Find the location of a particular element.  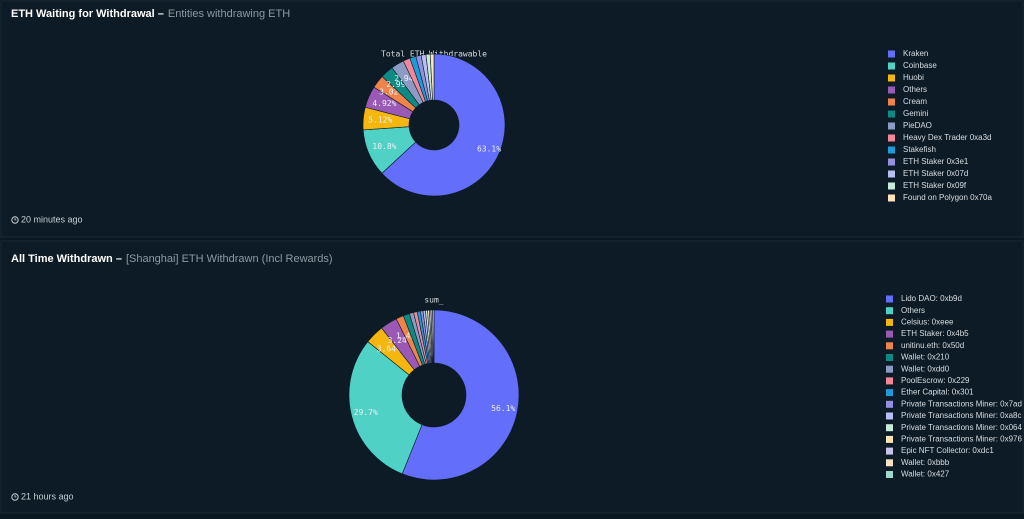

slice-label: 1.45% is located at coordinates (408, 335).